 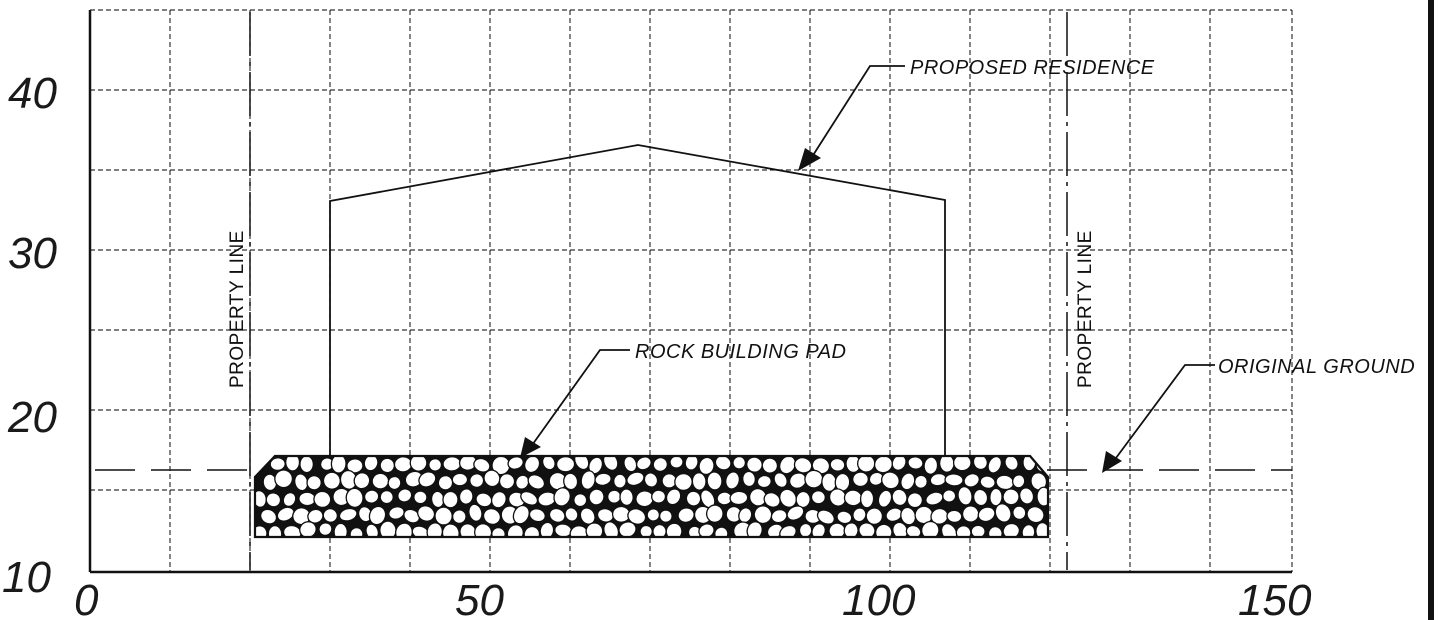 What do you see at coordinates (857, 113) in the screenshot?
I see `residence-leader-line` at bounding box center [857, 113].